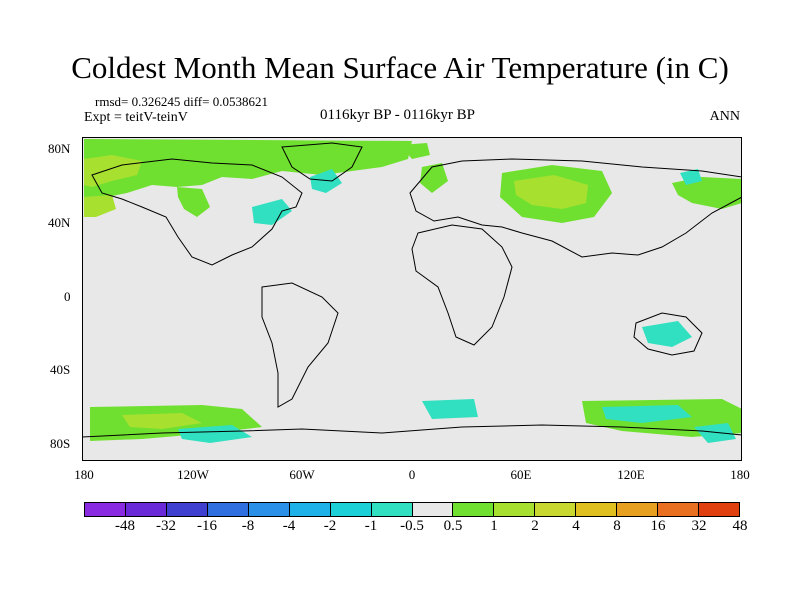 The width and height of the screenshot is (800, 600). I want to click on anomaly-south-atlantic, so click(450, 409).